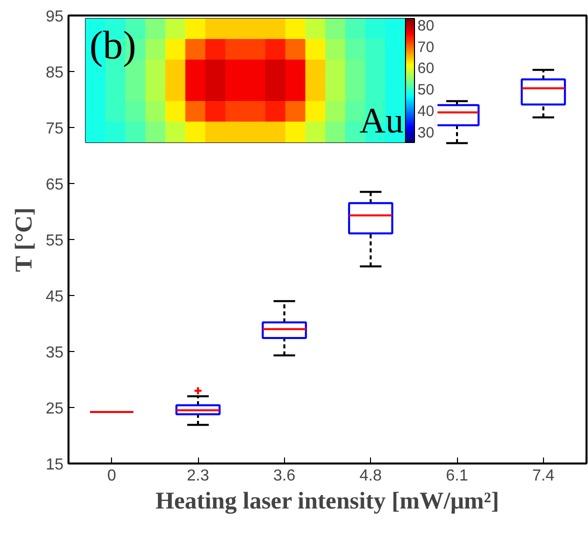 The width and height of the screenshot is (588, 557). I want to click on y-tick-label: 75, so click(55, 129).